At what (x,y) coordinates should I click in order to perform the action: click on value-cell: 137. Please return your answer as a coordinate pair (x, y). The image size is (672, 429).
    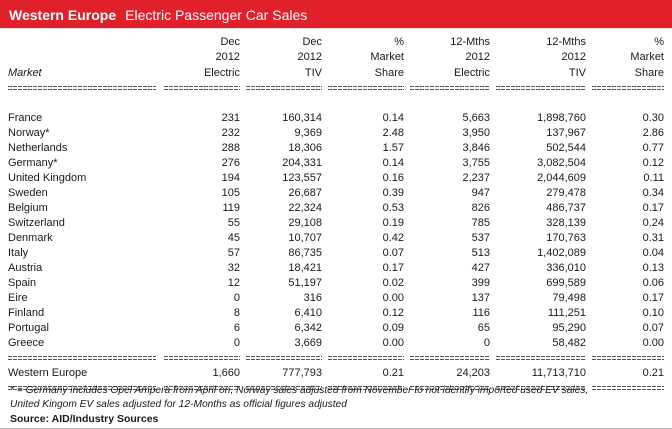
    Looking at the image, I should click on (480, 297).